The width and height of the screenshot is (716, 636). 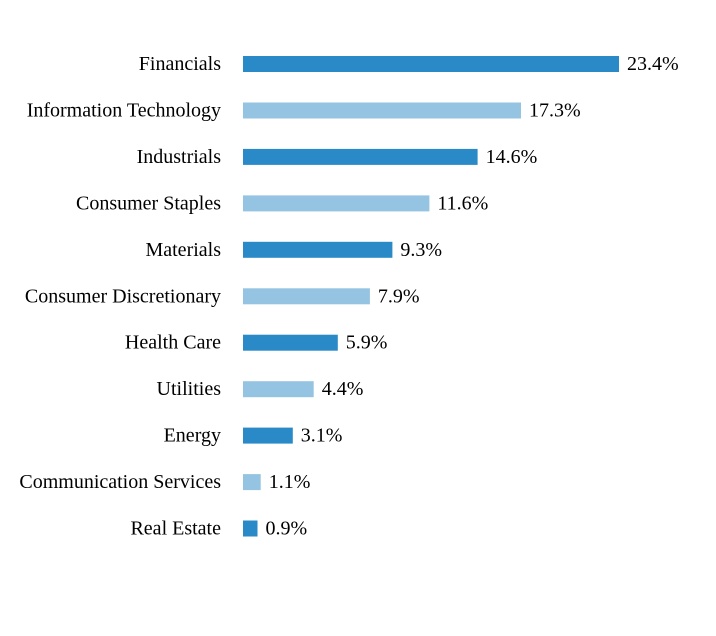 What do you see at coordinates (189, 389) in the screenshot?
I see `category-label: Utilities` at bounding box center [189, 389].